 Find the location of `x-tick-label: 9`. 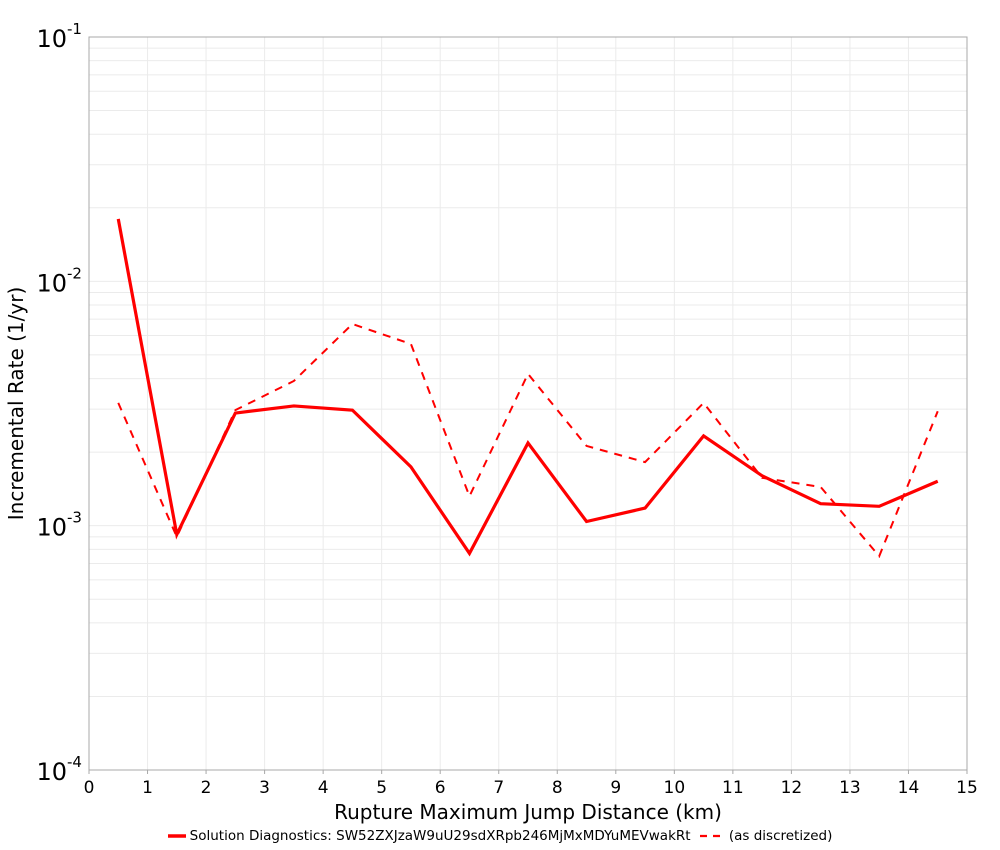

x-tick-label: 9 is located at coordinates (615, 788).